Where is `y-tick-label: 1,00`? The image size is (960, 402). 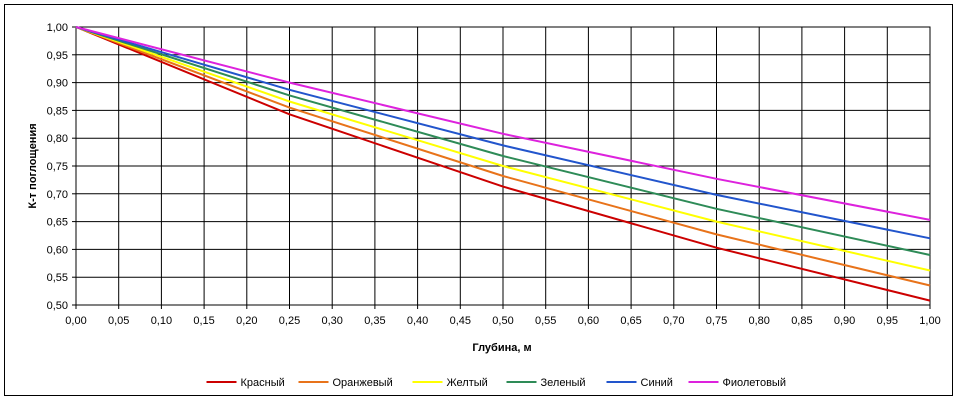 y-tick-label: 1,00 is located at coordinates (57, 28).